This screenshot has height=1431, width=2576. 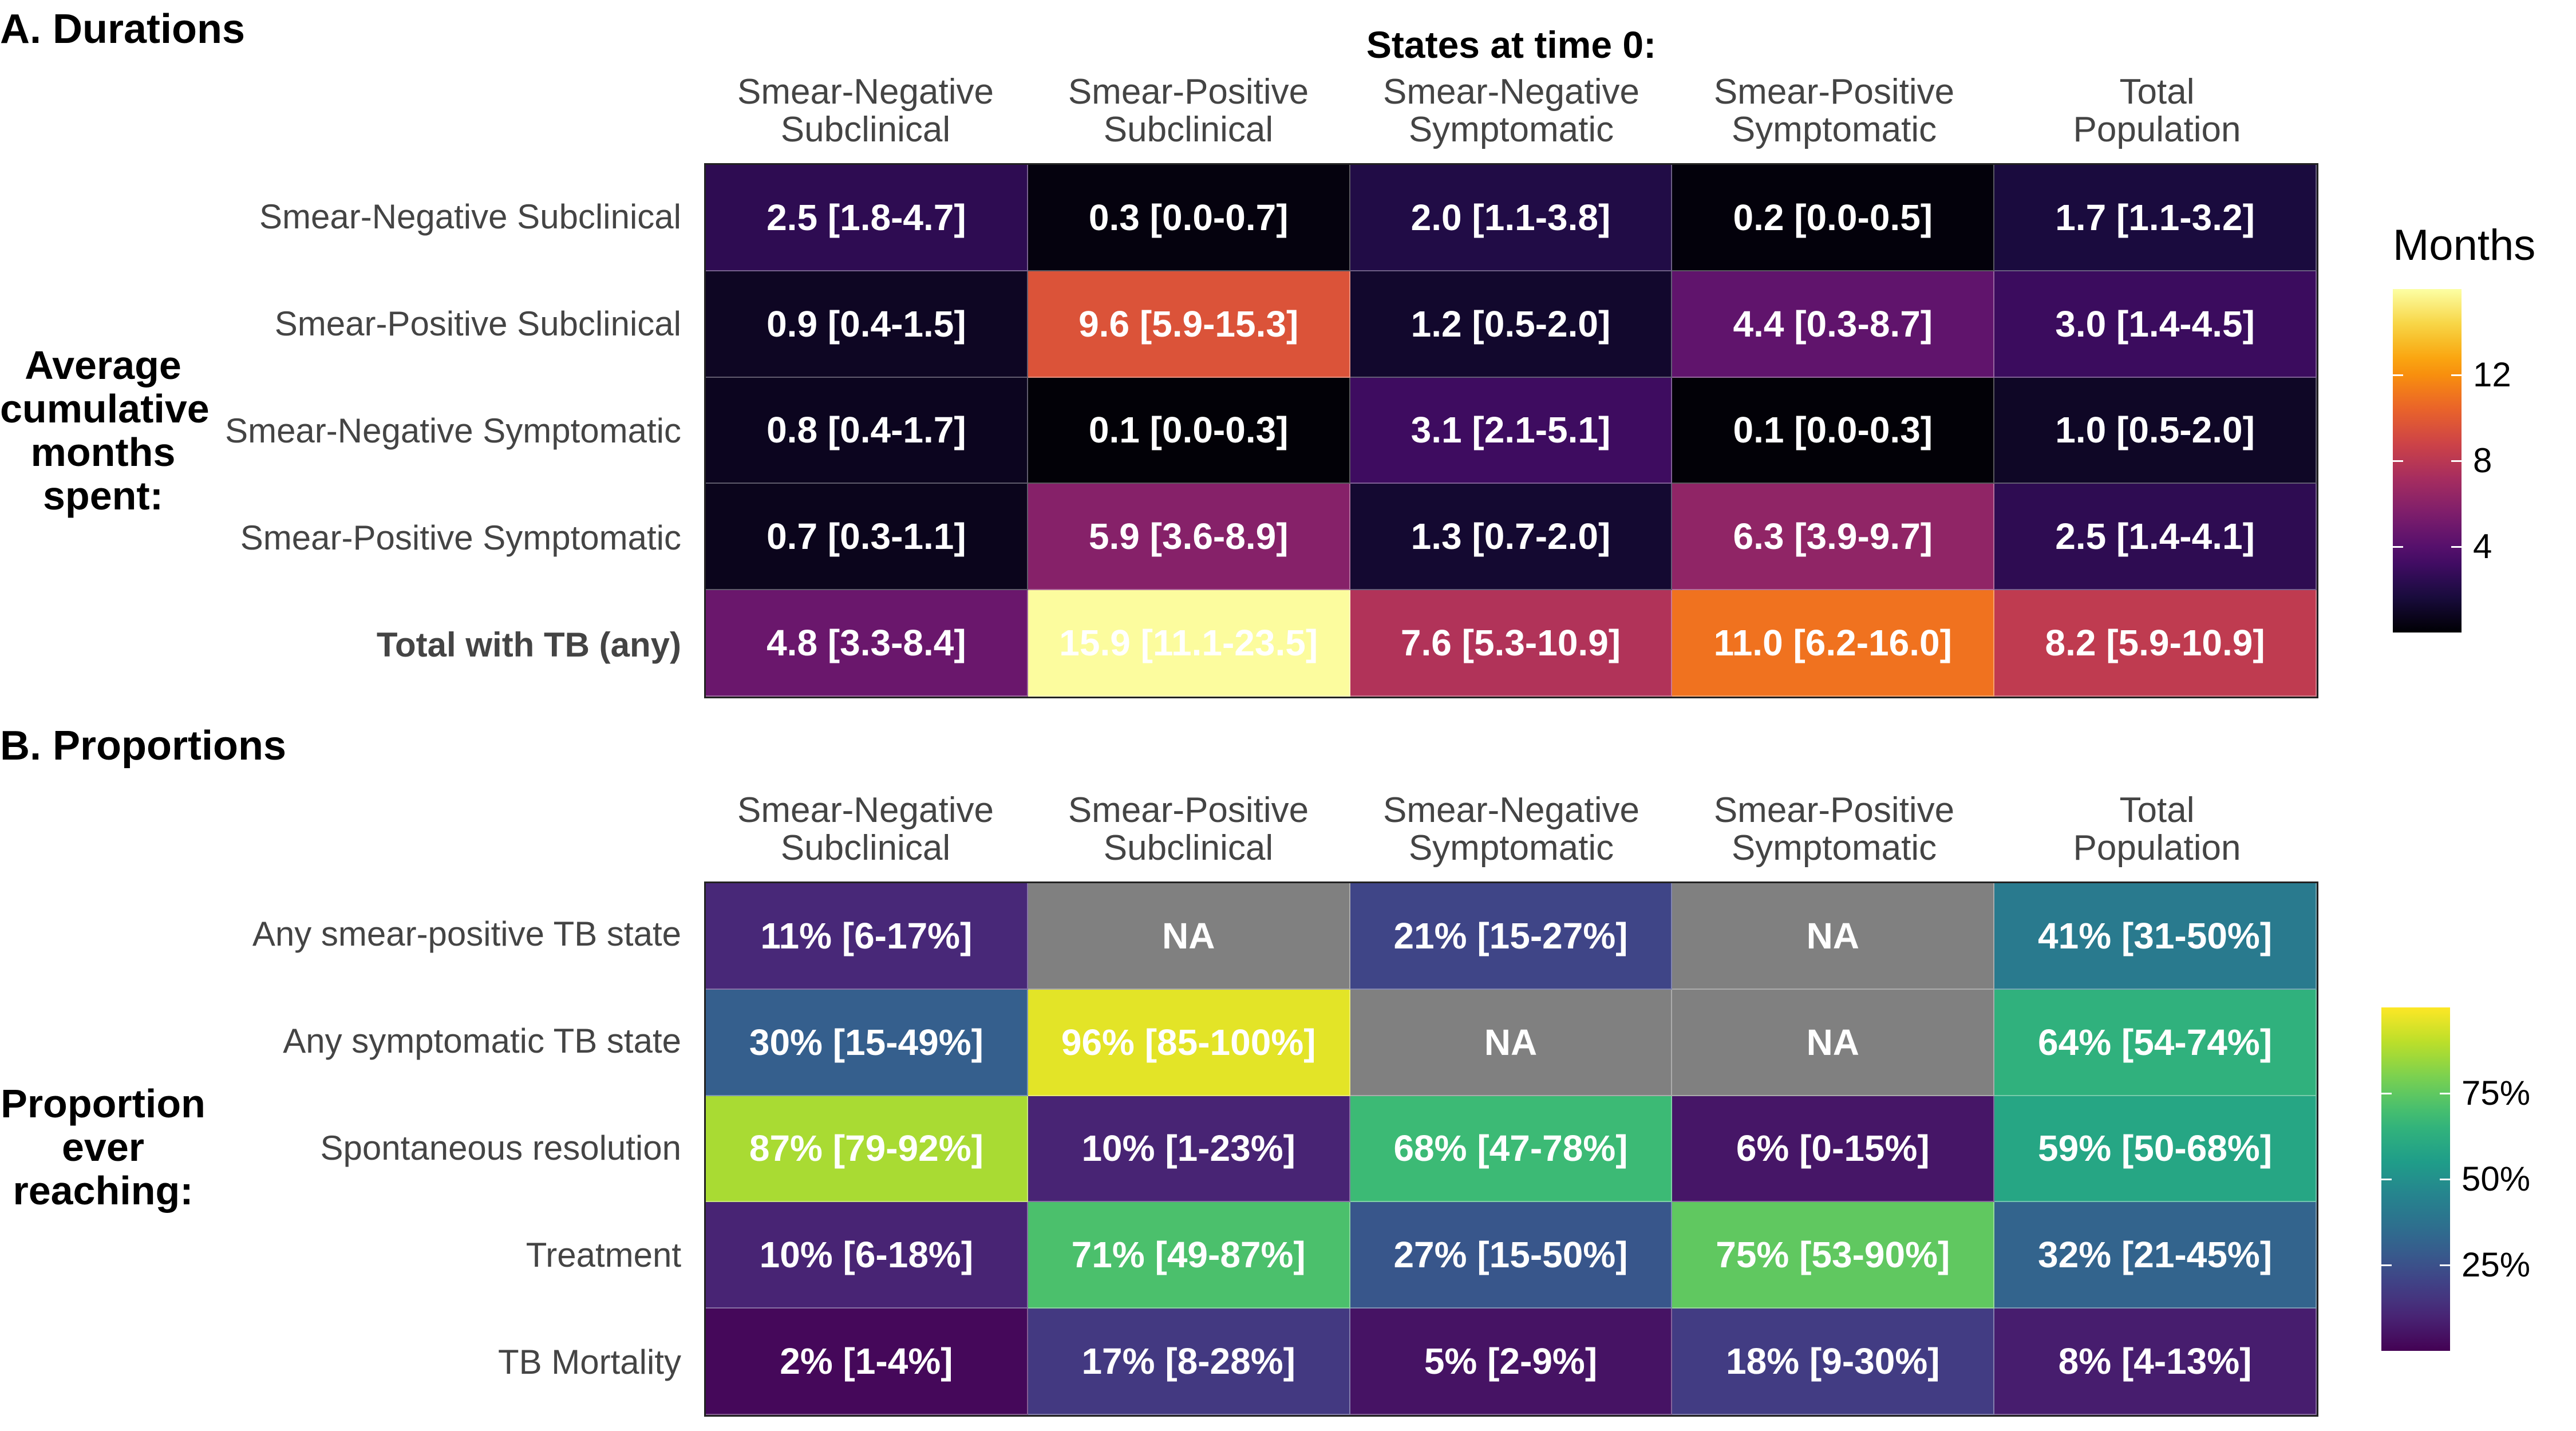 What do you see at coordinates (867, 1149) in the screenshot?
I see `heatmap-cell: 87% [79-92%]` at bounding box center [867, 1149].